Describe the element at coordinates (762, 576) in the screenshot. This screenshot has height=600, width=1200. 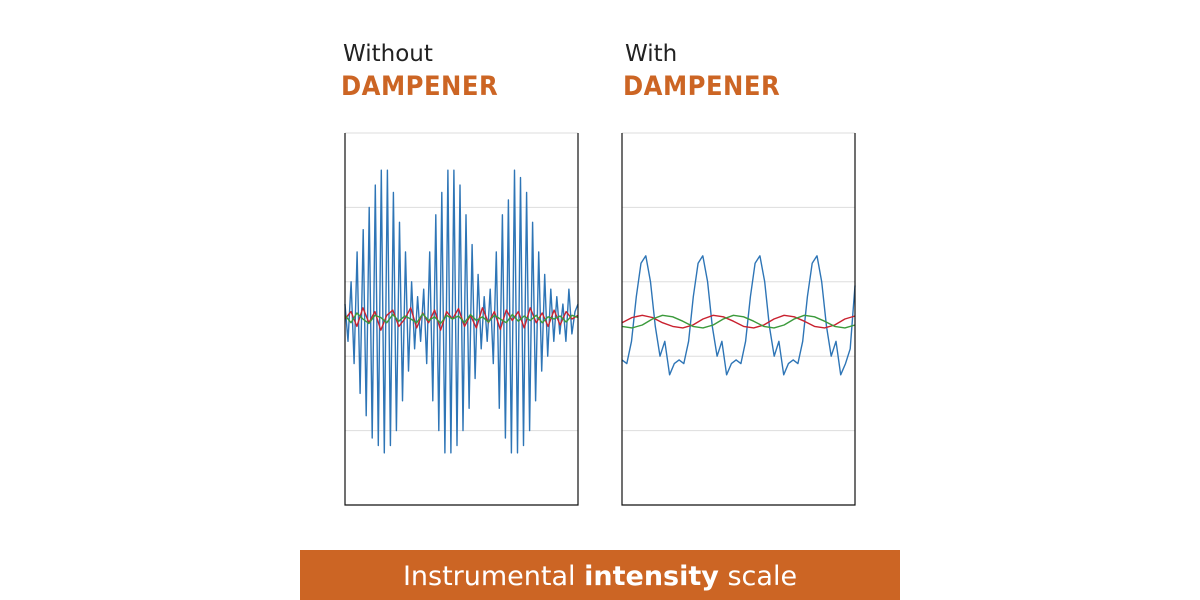
I see `banner-word: scale` at that location.